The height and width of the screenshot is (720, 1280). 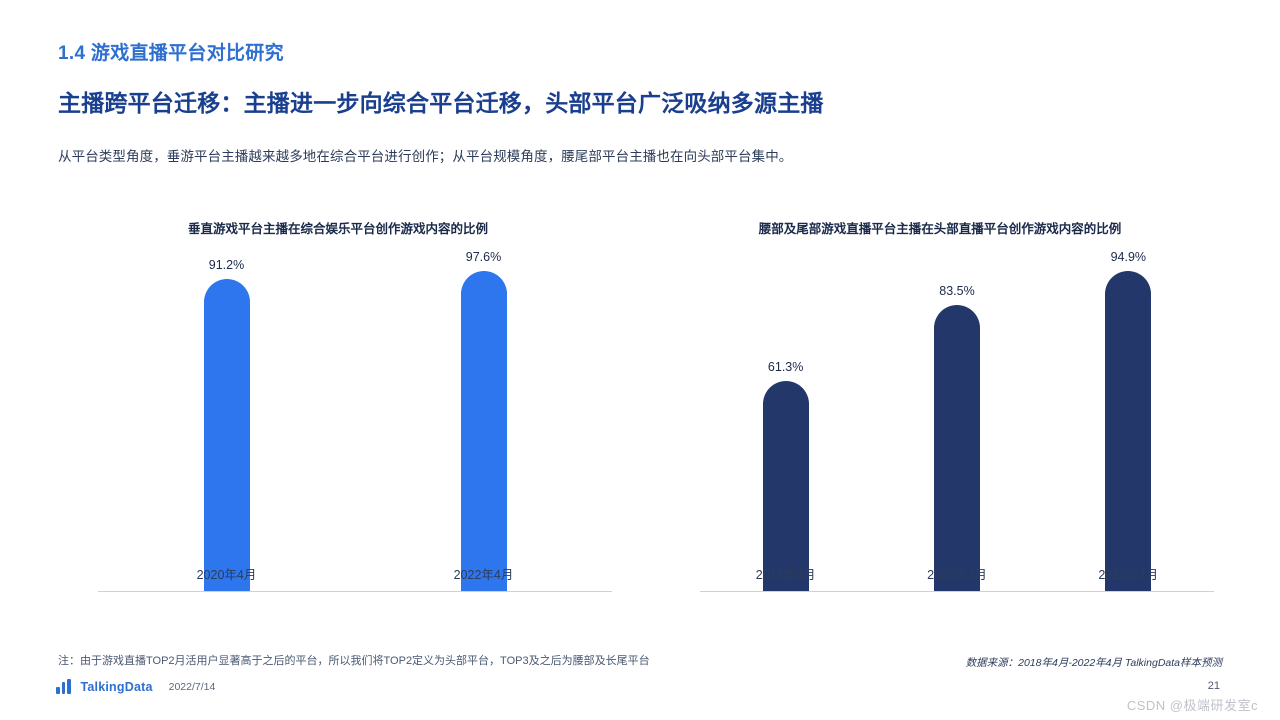 I want to click on page-title: 主播跨平台迁移：主播进一步向综合平台迁移，头部平台广泛吸纳多源主播, so click(x=441, y=103).